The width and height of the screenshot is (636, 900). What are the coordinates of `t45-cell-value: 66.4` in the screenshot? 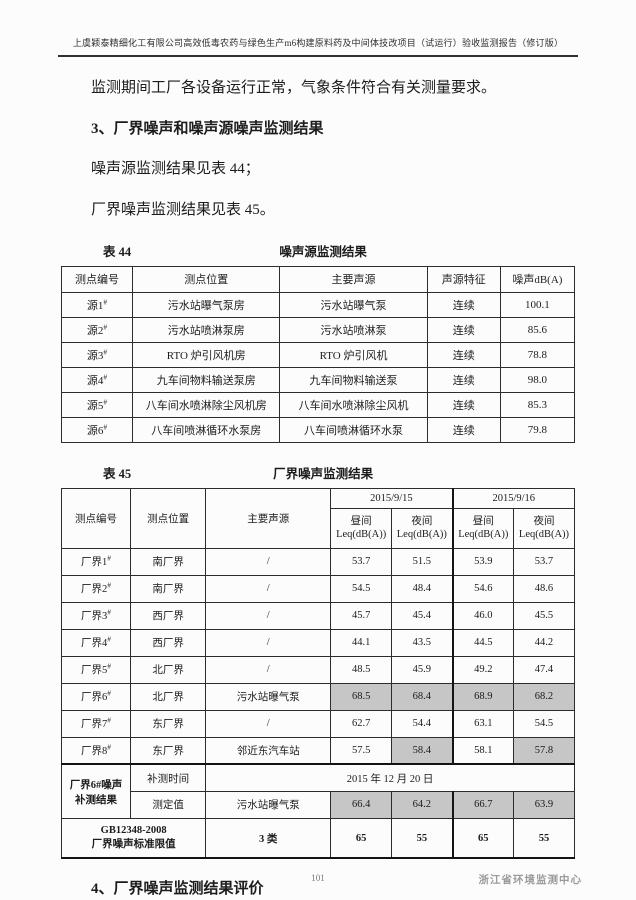 It's located at (361, 804).